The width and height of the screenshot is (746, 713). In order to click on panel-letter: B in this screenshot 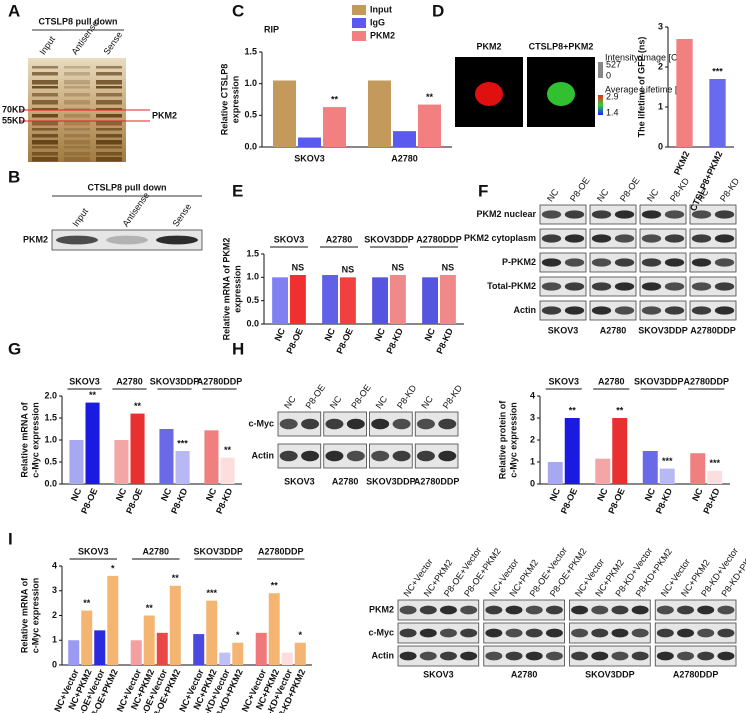, I will do `click(14, 176)`.